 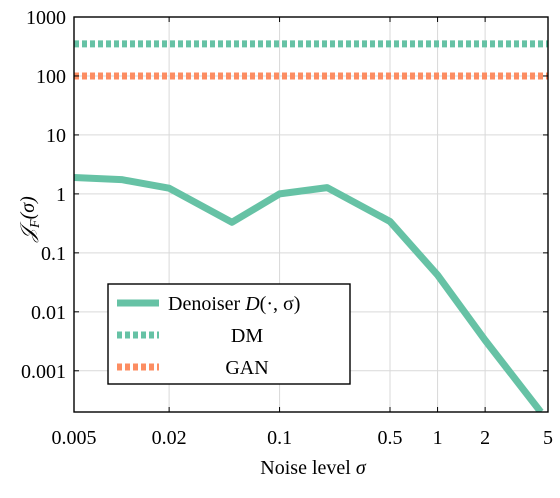 I want to click on x-tick-label: 5, so click(x=548, y=438).